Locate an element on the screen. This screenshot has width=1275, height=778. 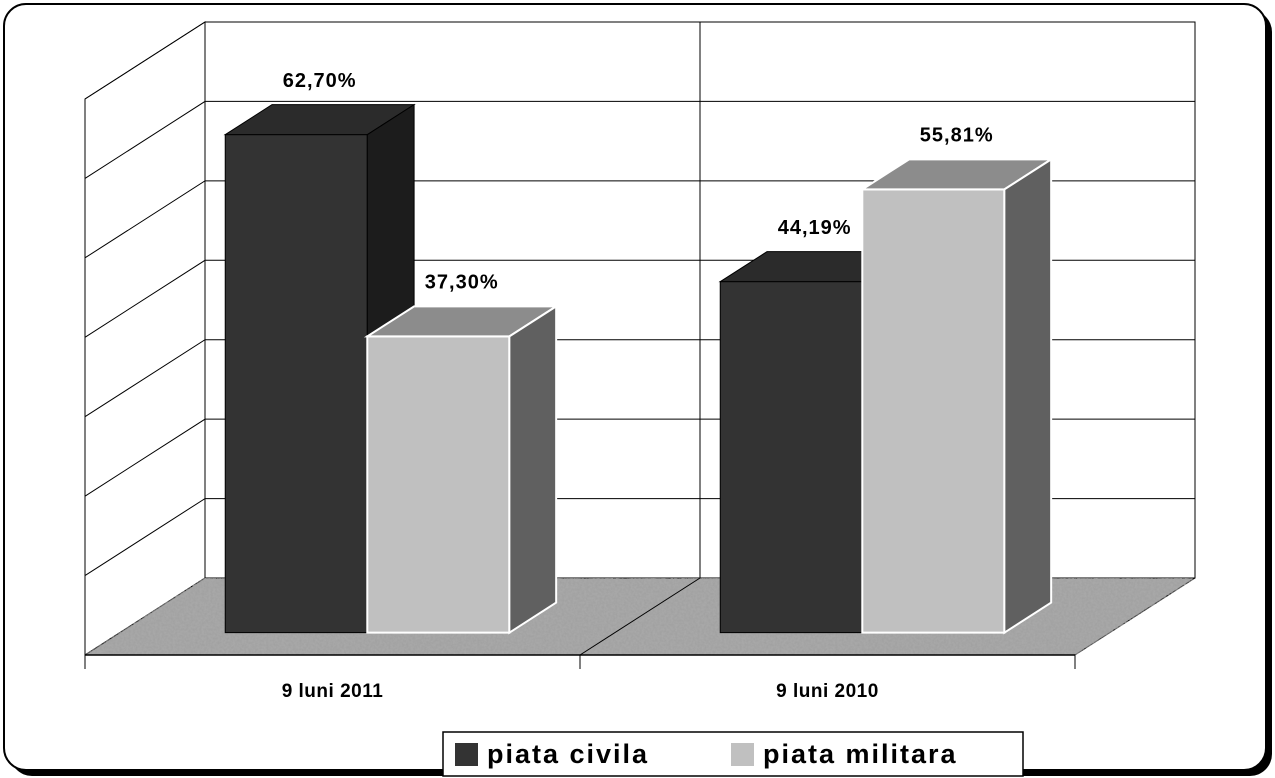
value-label: 44,19% is located at coordinates (815, 228).